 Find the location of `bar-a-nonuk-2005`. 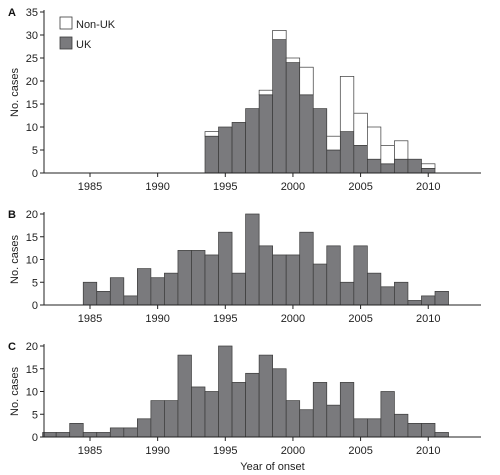

bar-a-nonuk-2005 is located at coordinates (360, 129).